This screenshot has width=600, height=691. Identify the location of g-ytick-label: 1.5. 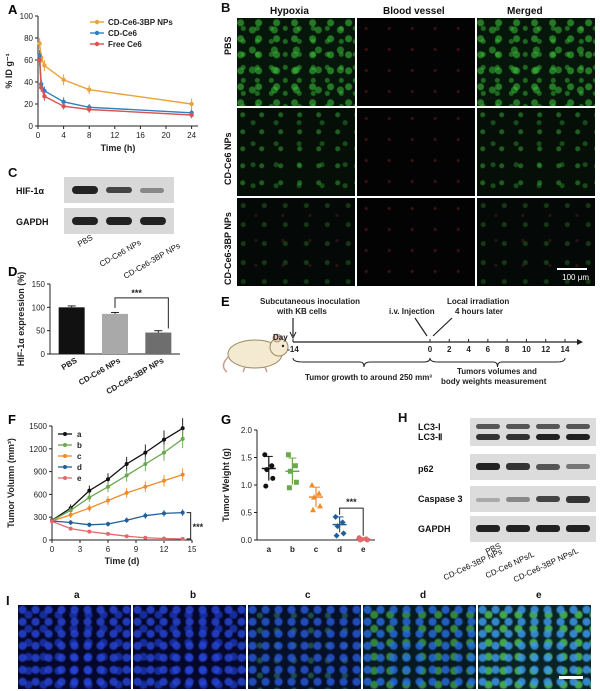
(247, 458).